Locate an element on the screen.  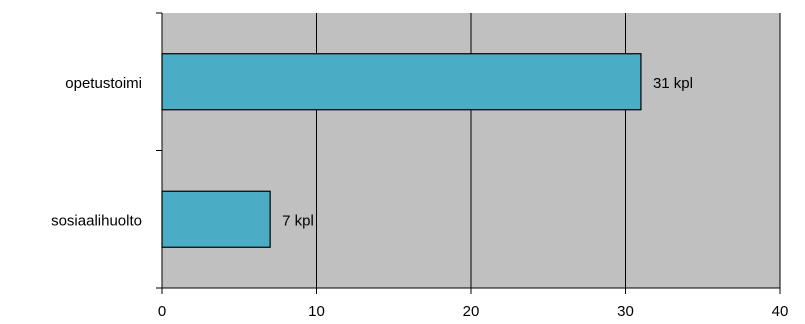
x-tick-labels: 0 10 20 30 40 is located at coordinates (473, 311).